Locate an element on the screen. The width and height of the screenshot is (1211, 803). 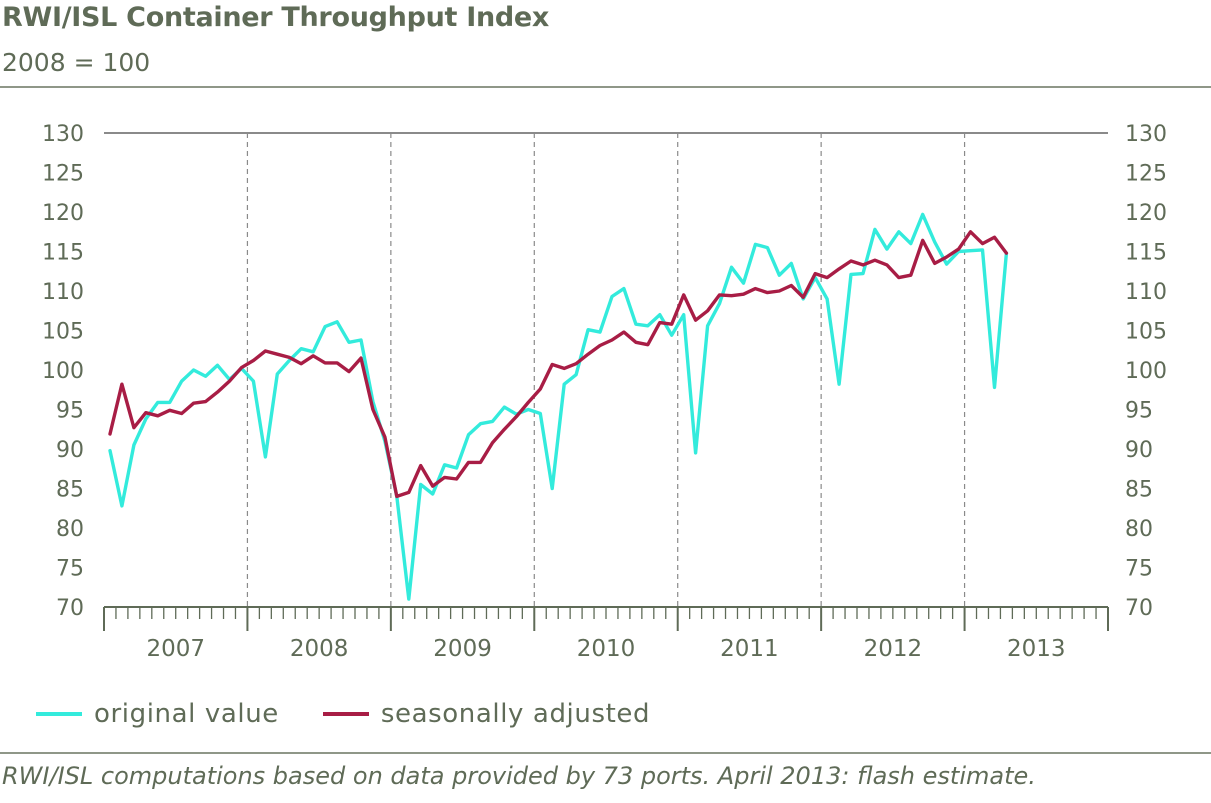
y-tick-label-right: 105 is located at coordinates (1146, 332).